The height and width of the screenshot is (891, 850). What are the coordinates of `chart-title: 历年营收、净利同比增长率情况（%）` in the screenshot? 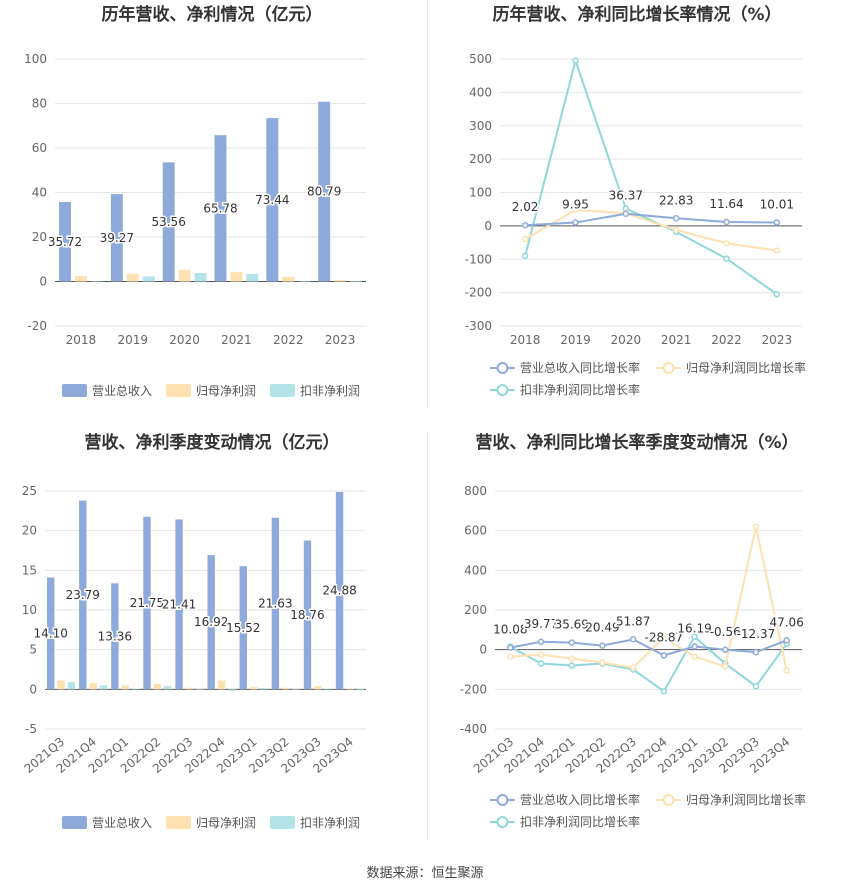 It's located at (636, 14).